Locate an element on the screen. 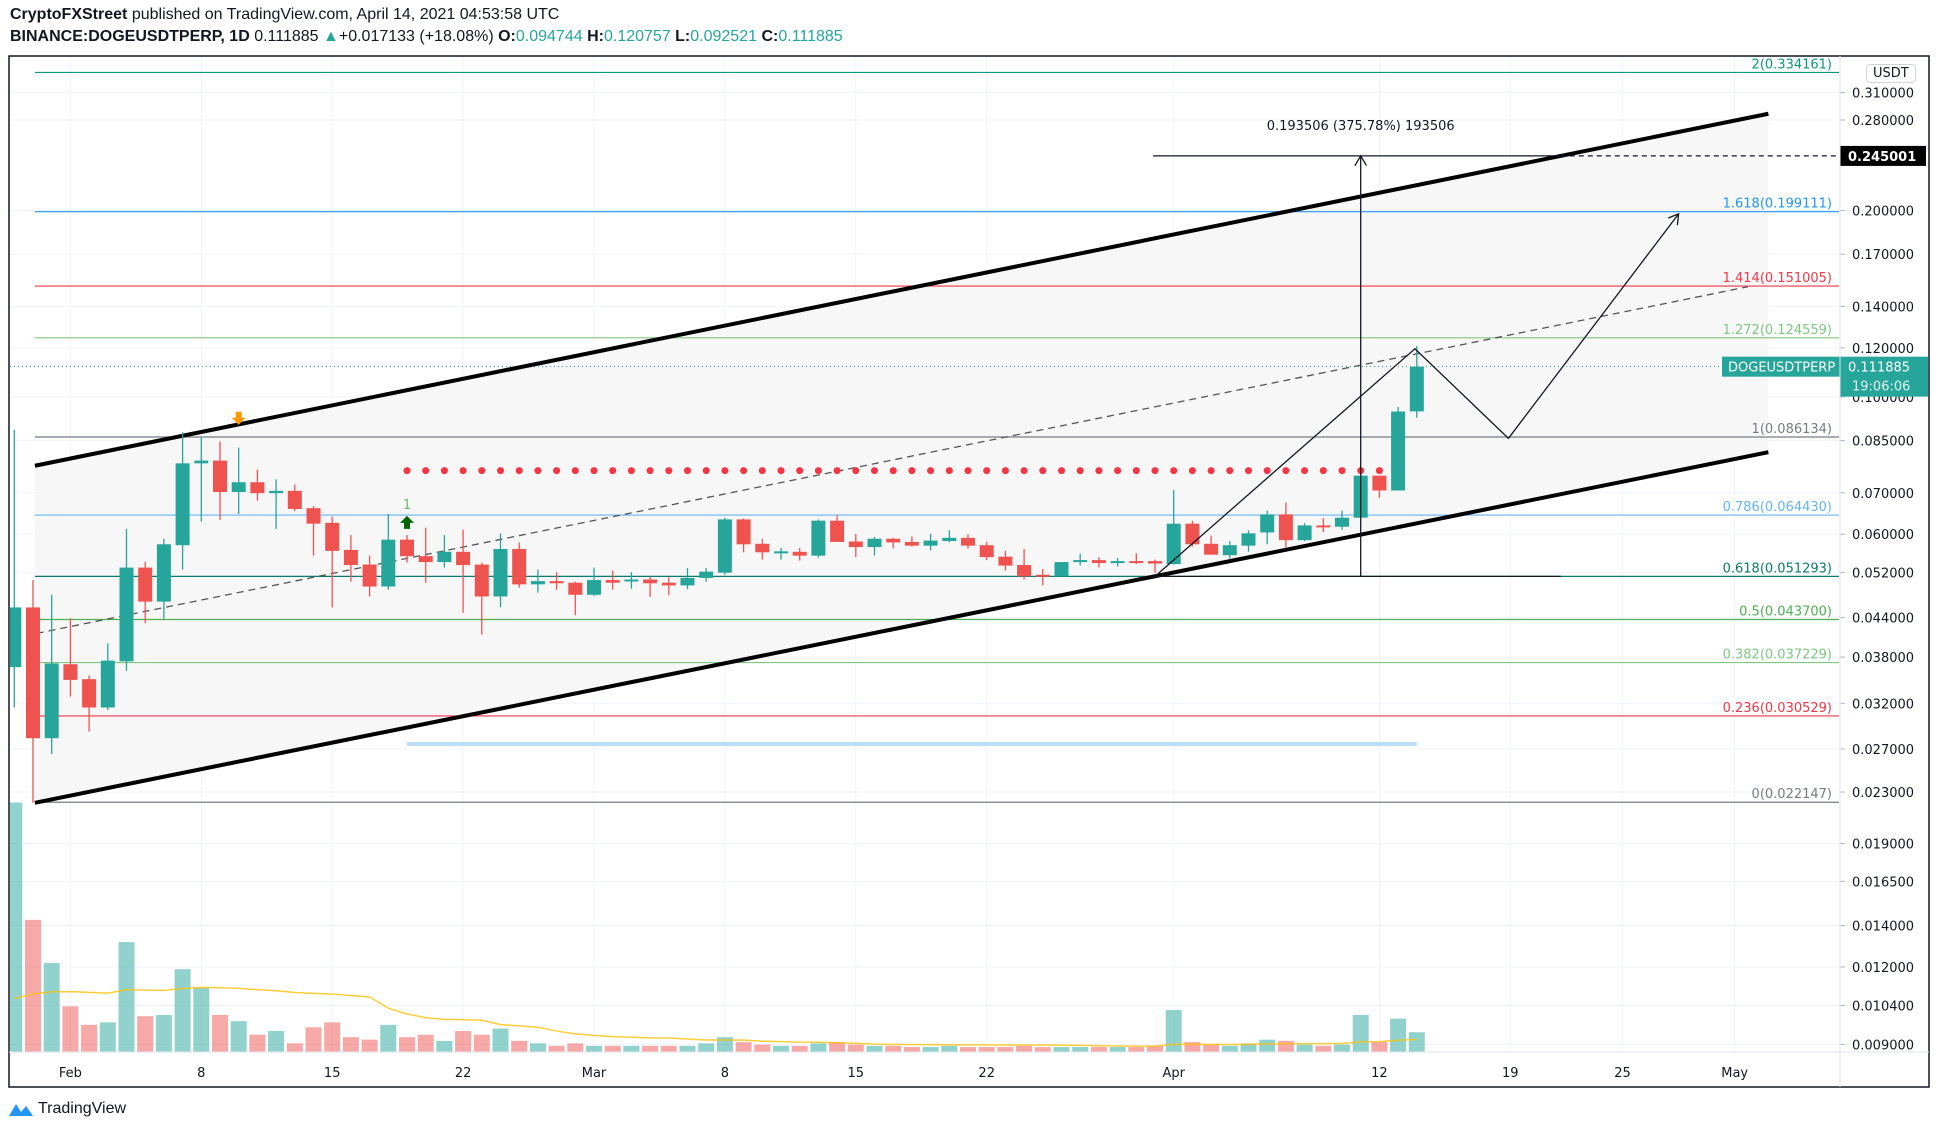  publisher-name: CryptoFXStreet is located at coordinates (69, 14).